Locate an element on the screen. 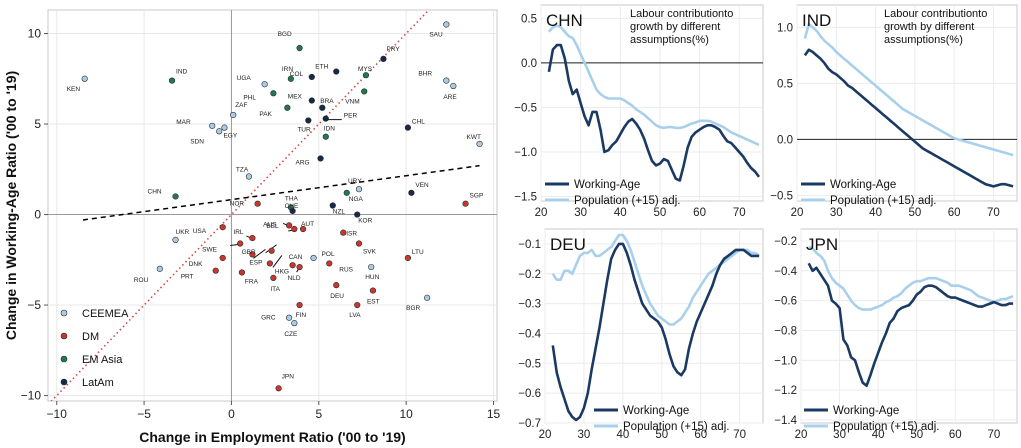  y-tick-label: −1.0 is located at coordinates (525, 153).